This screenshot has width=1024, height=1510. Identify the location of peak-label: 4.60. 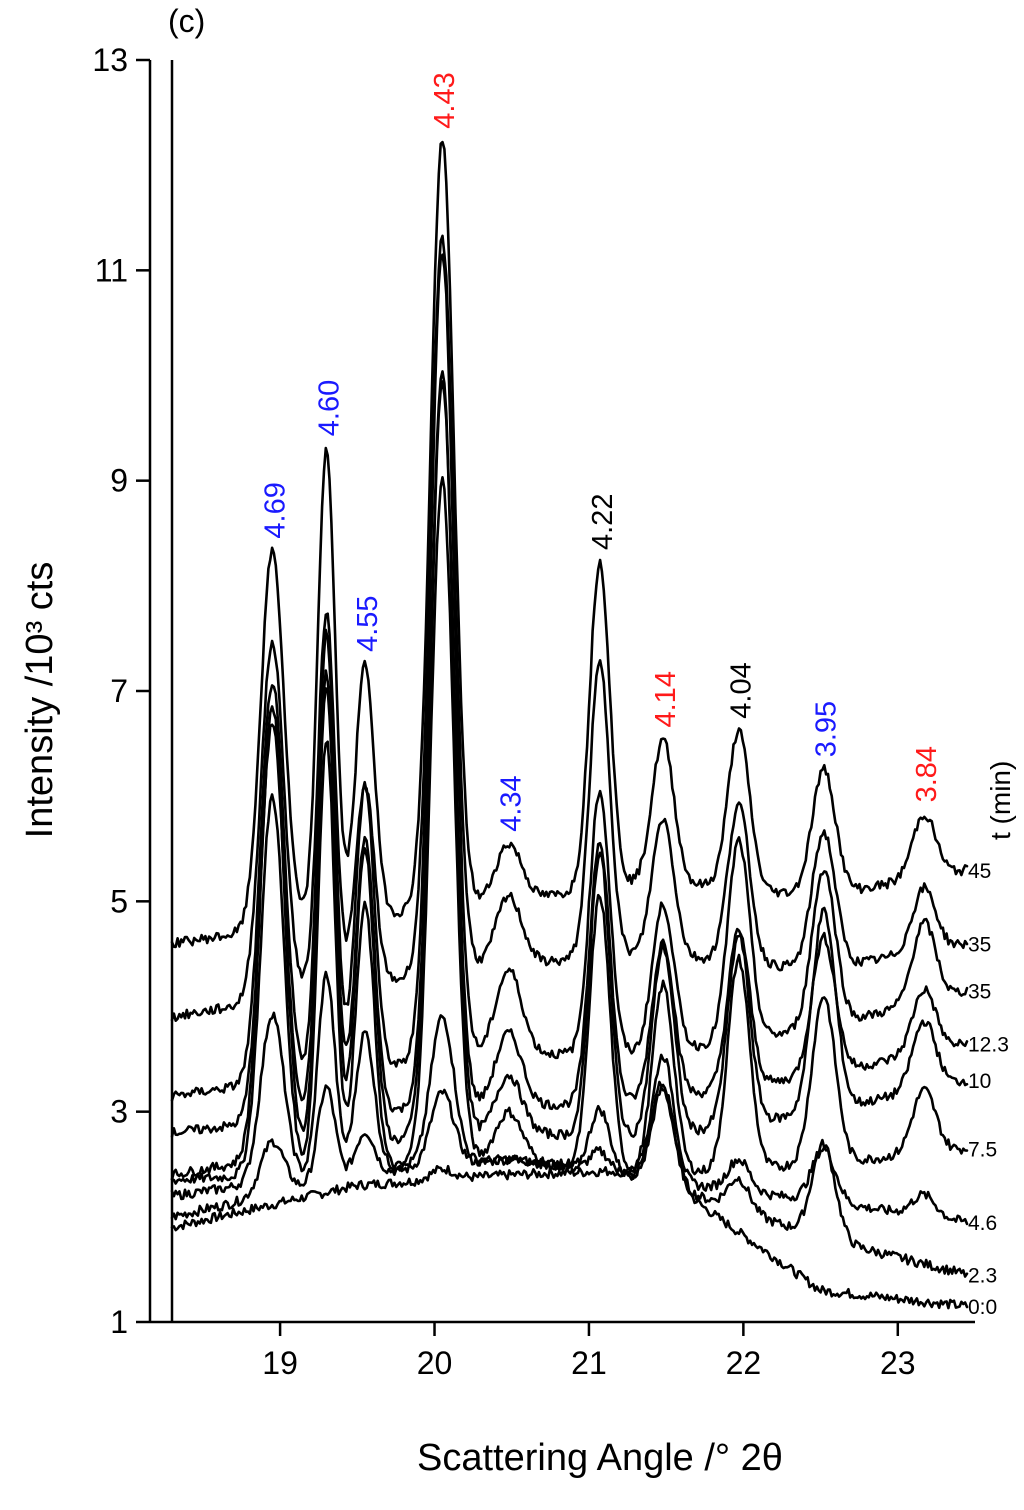
(329, 408).